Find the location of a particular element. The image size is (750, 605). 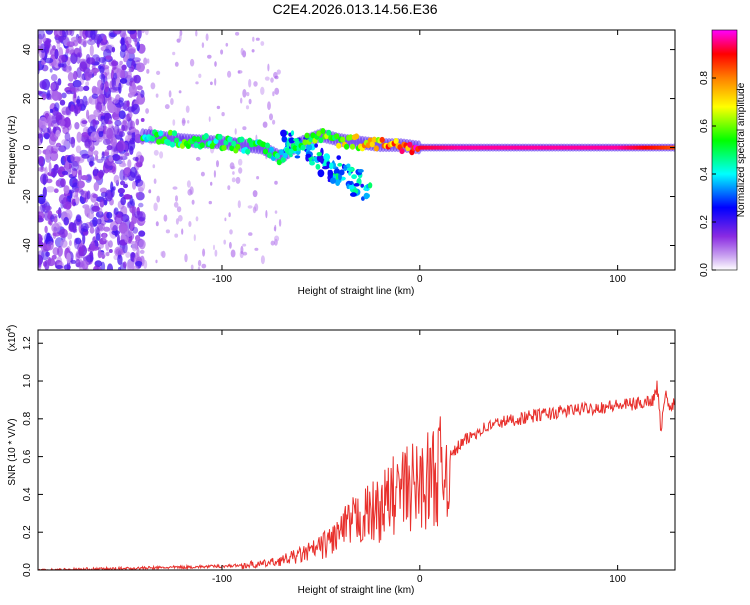

svg-text: (x104) is located at coordinates (12, 338).